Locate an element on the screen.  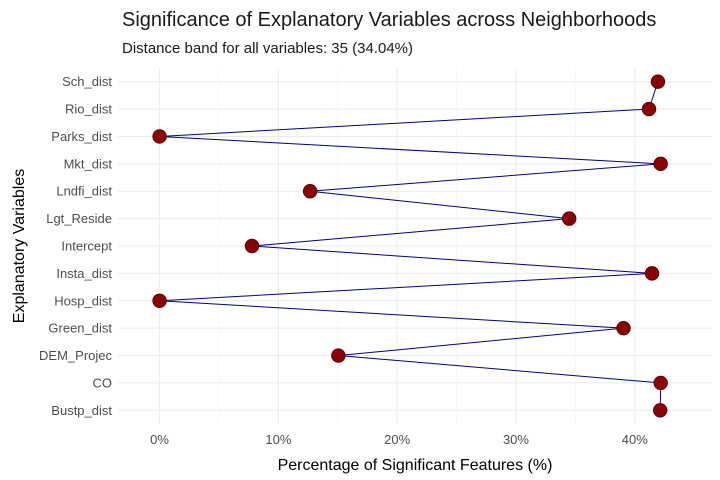
x-axis-title: Percentage of Significant Features (%) is located at coordinates (415, 465).